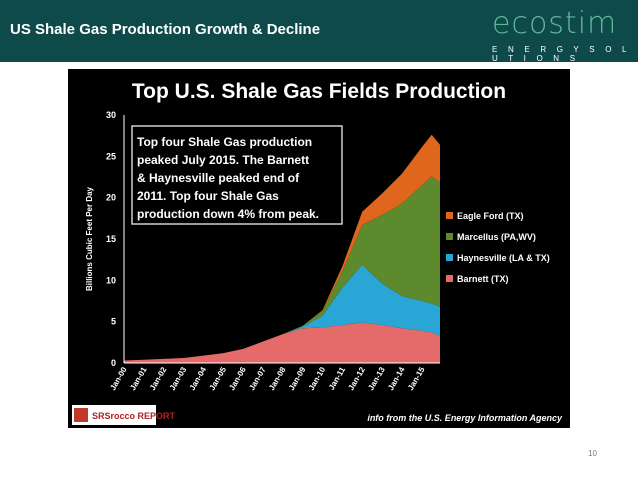 The width and height of the screenshot is (638, 479). I want to click on annotation-line-3: & Haynesville peaked end of, so click(218, 178).